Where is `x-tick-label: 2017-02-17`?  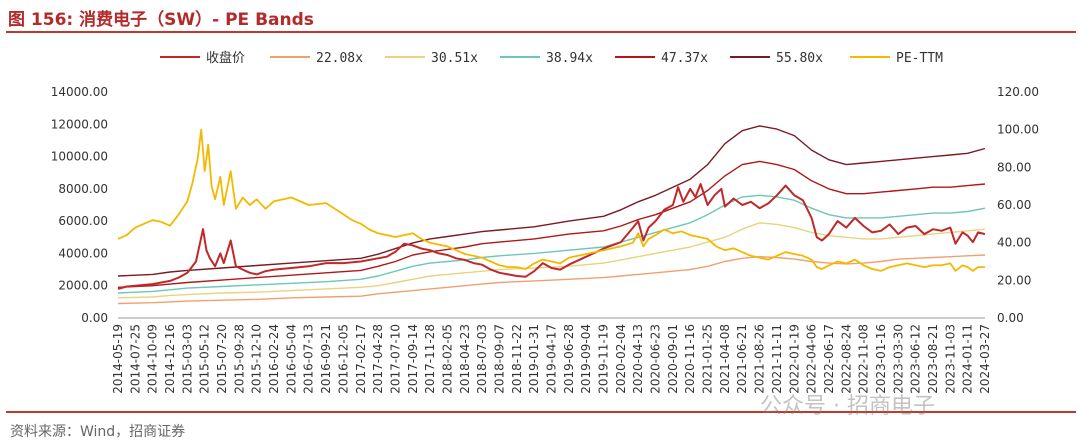 x-tick-label: 2017-02-17 is located at coordinates (361, 359).